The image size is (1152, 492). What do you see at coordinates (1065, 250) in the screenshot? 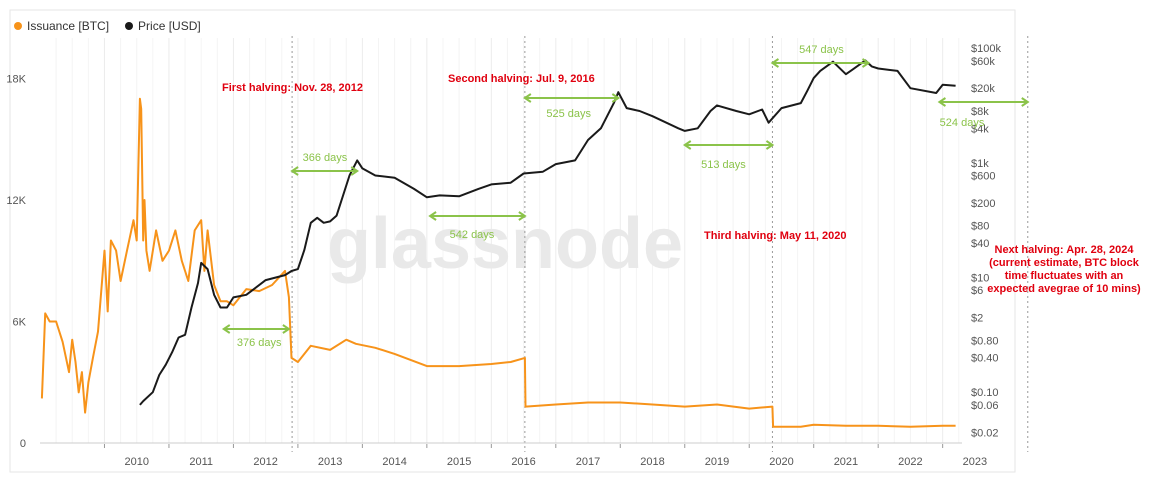
I see `next-halving-annotation-line1: Next halving: Apr. 28, 2024` at bounding box center [1065, 250].